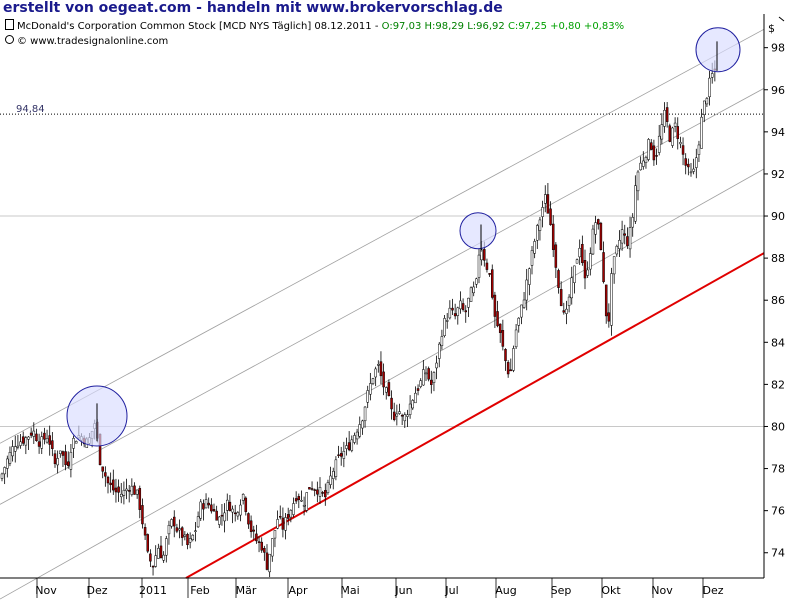  Describe the element at coordinates (778, 174) in the screenshot. I see `y-tick-label: 92` at that location.